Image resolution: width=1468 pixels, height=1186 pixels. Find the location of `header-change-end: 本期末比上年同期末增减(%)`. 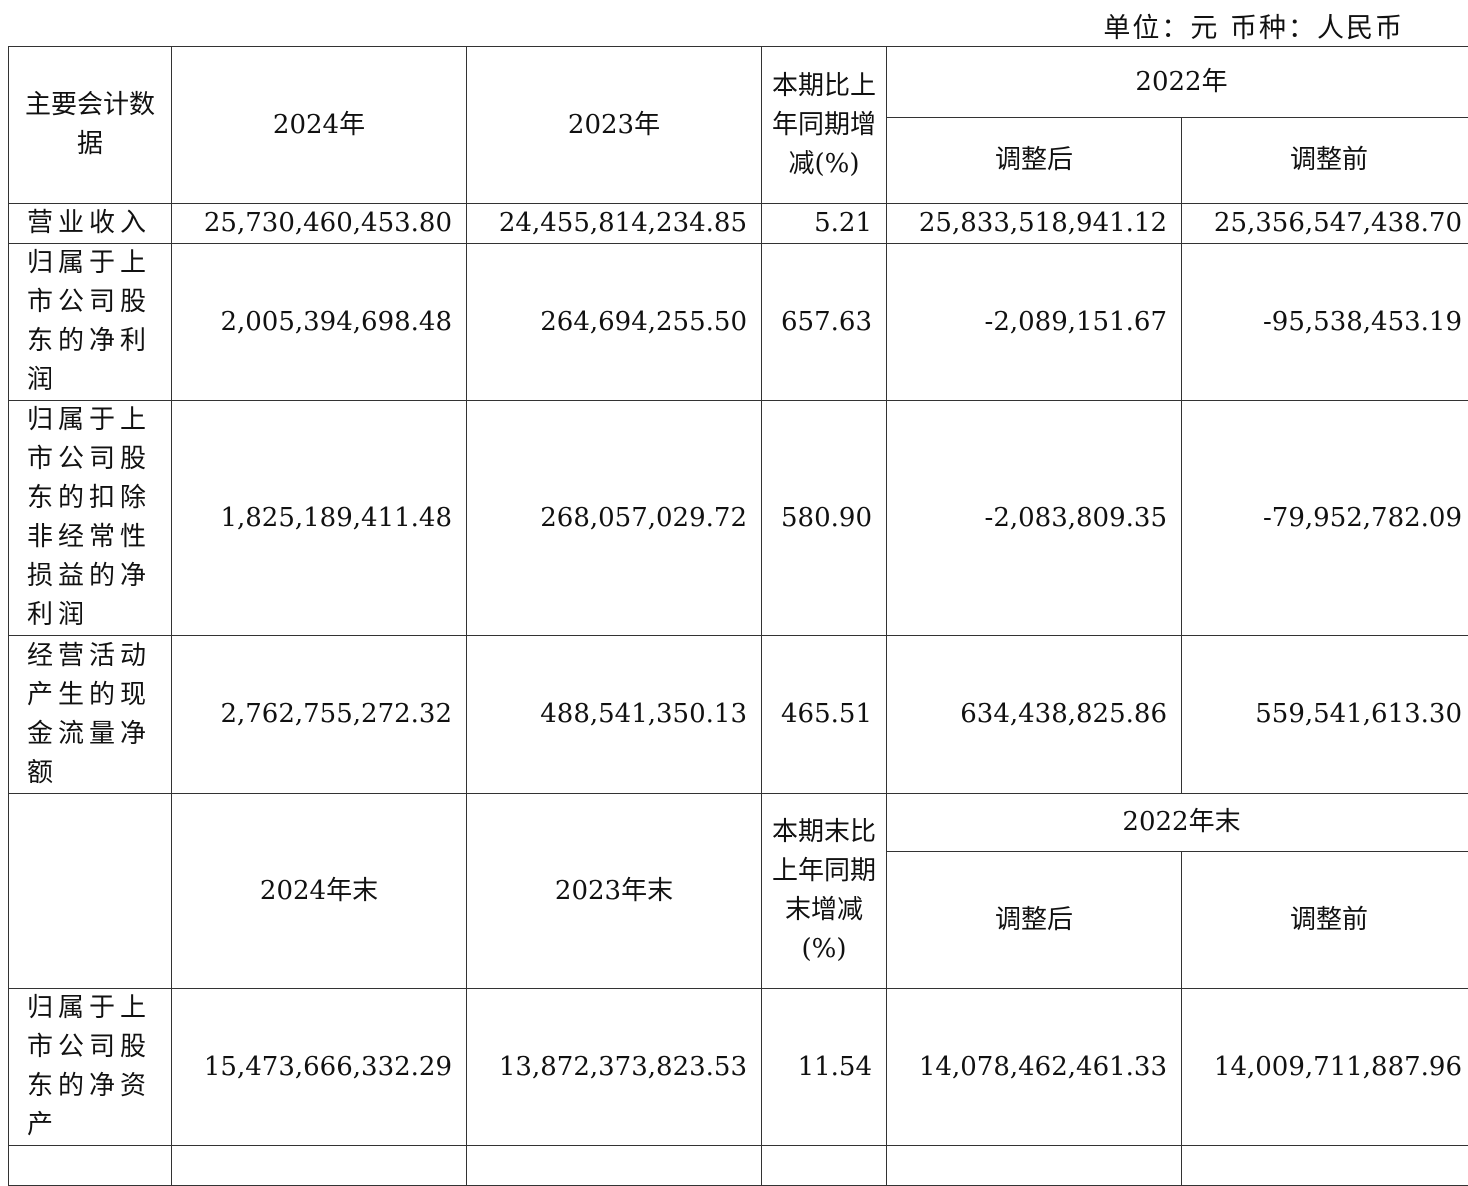

header-change-end: 本期末比上年同期末增减(%) is located at coordinates (824, 891).